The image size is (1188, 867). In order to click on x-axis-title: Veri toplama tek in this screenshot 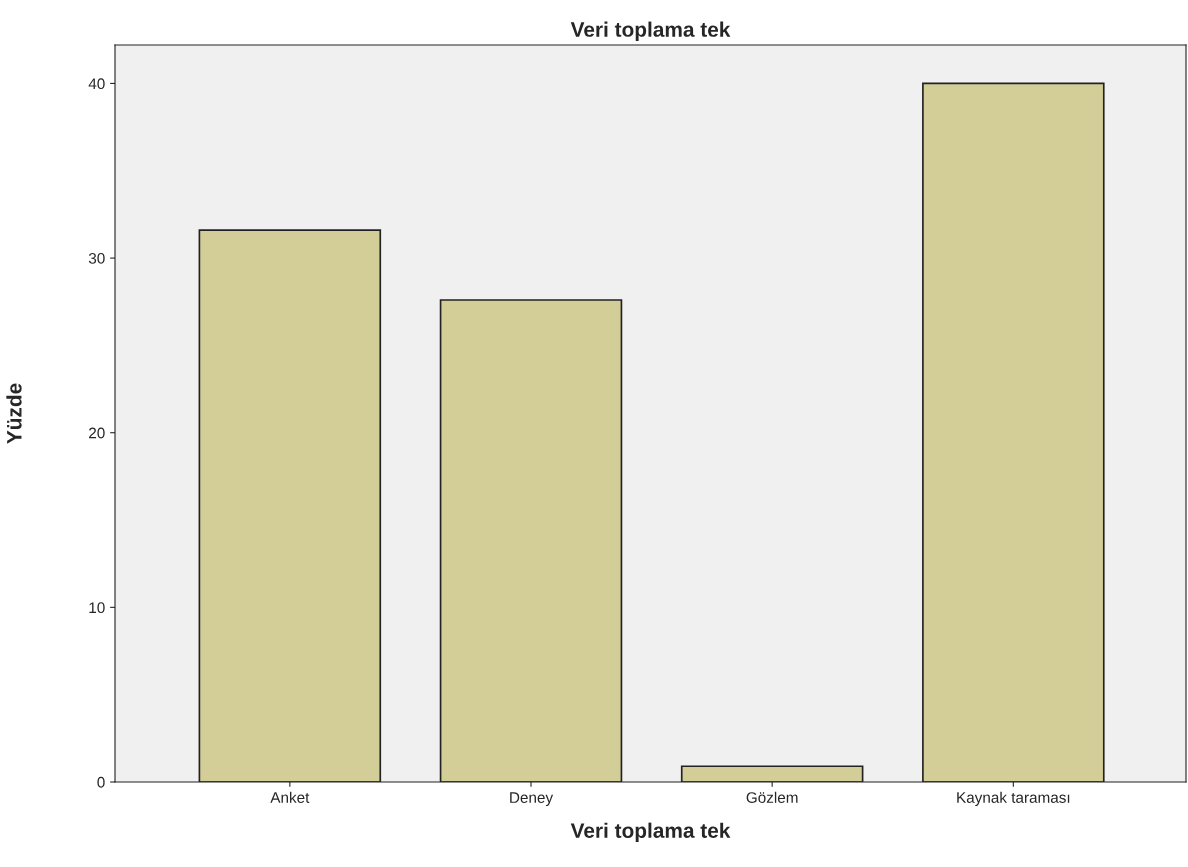, I will do `click(650, 832)`.